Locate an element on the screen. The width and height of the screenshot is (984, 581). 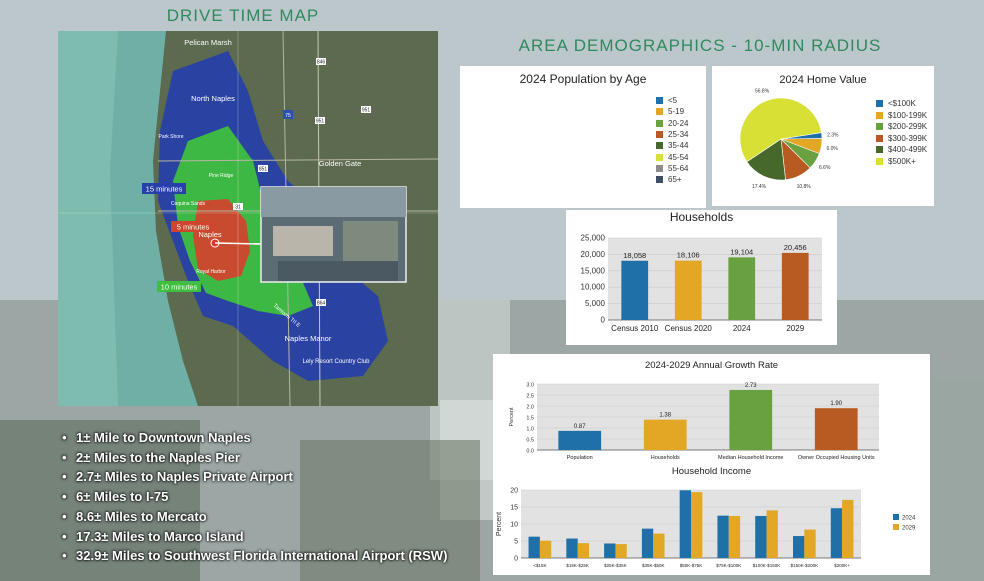
legend-item: 45-54 is located at coordinates (672, 157).